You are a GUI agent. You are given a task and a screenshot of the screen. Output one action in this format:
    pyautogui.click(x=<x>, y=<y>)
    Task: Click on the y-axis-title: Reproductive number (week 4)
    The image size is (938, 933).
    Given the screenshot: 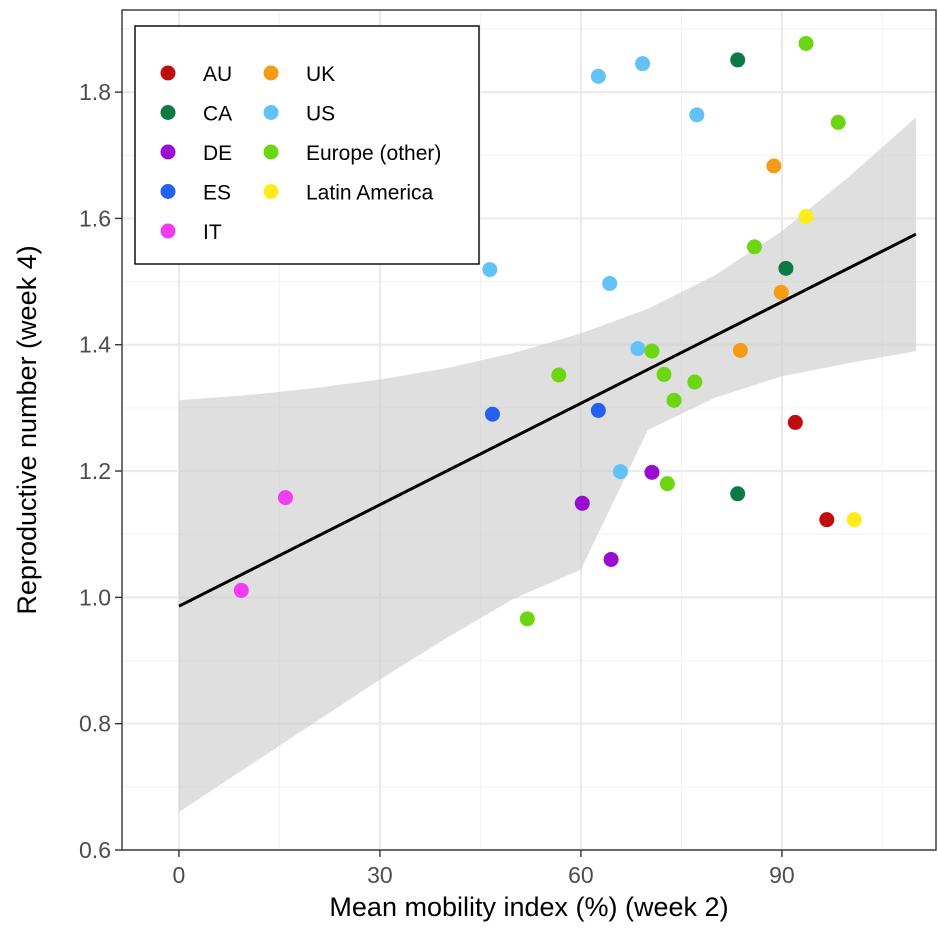 What is the action you would take?
    pyautogui.click(x=27, y=429)
    